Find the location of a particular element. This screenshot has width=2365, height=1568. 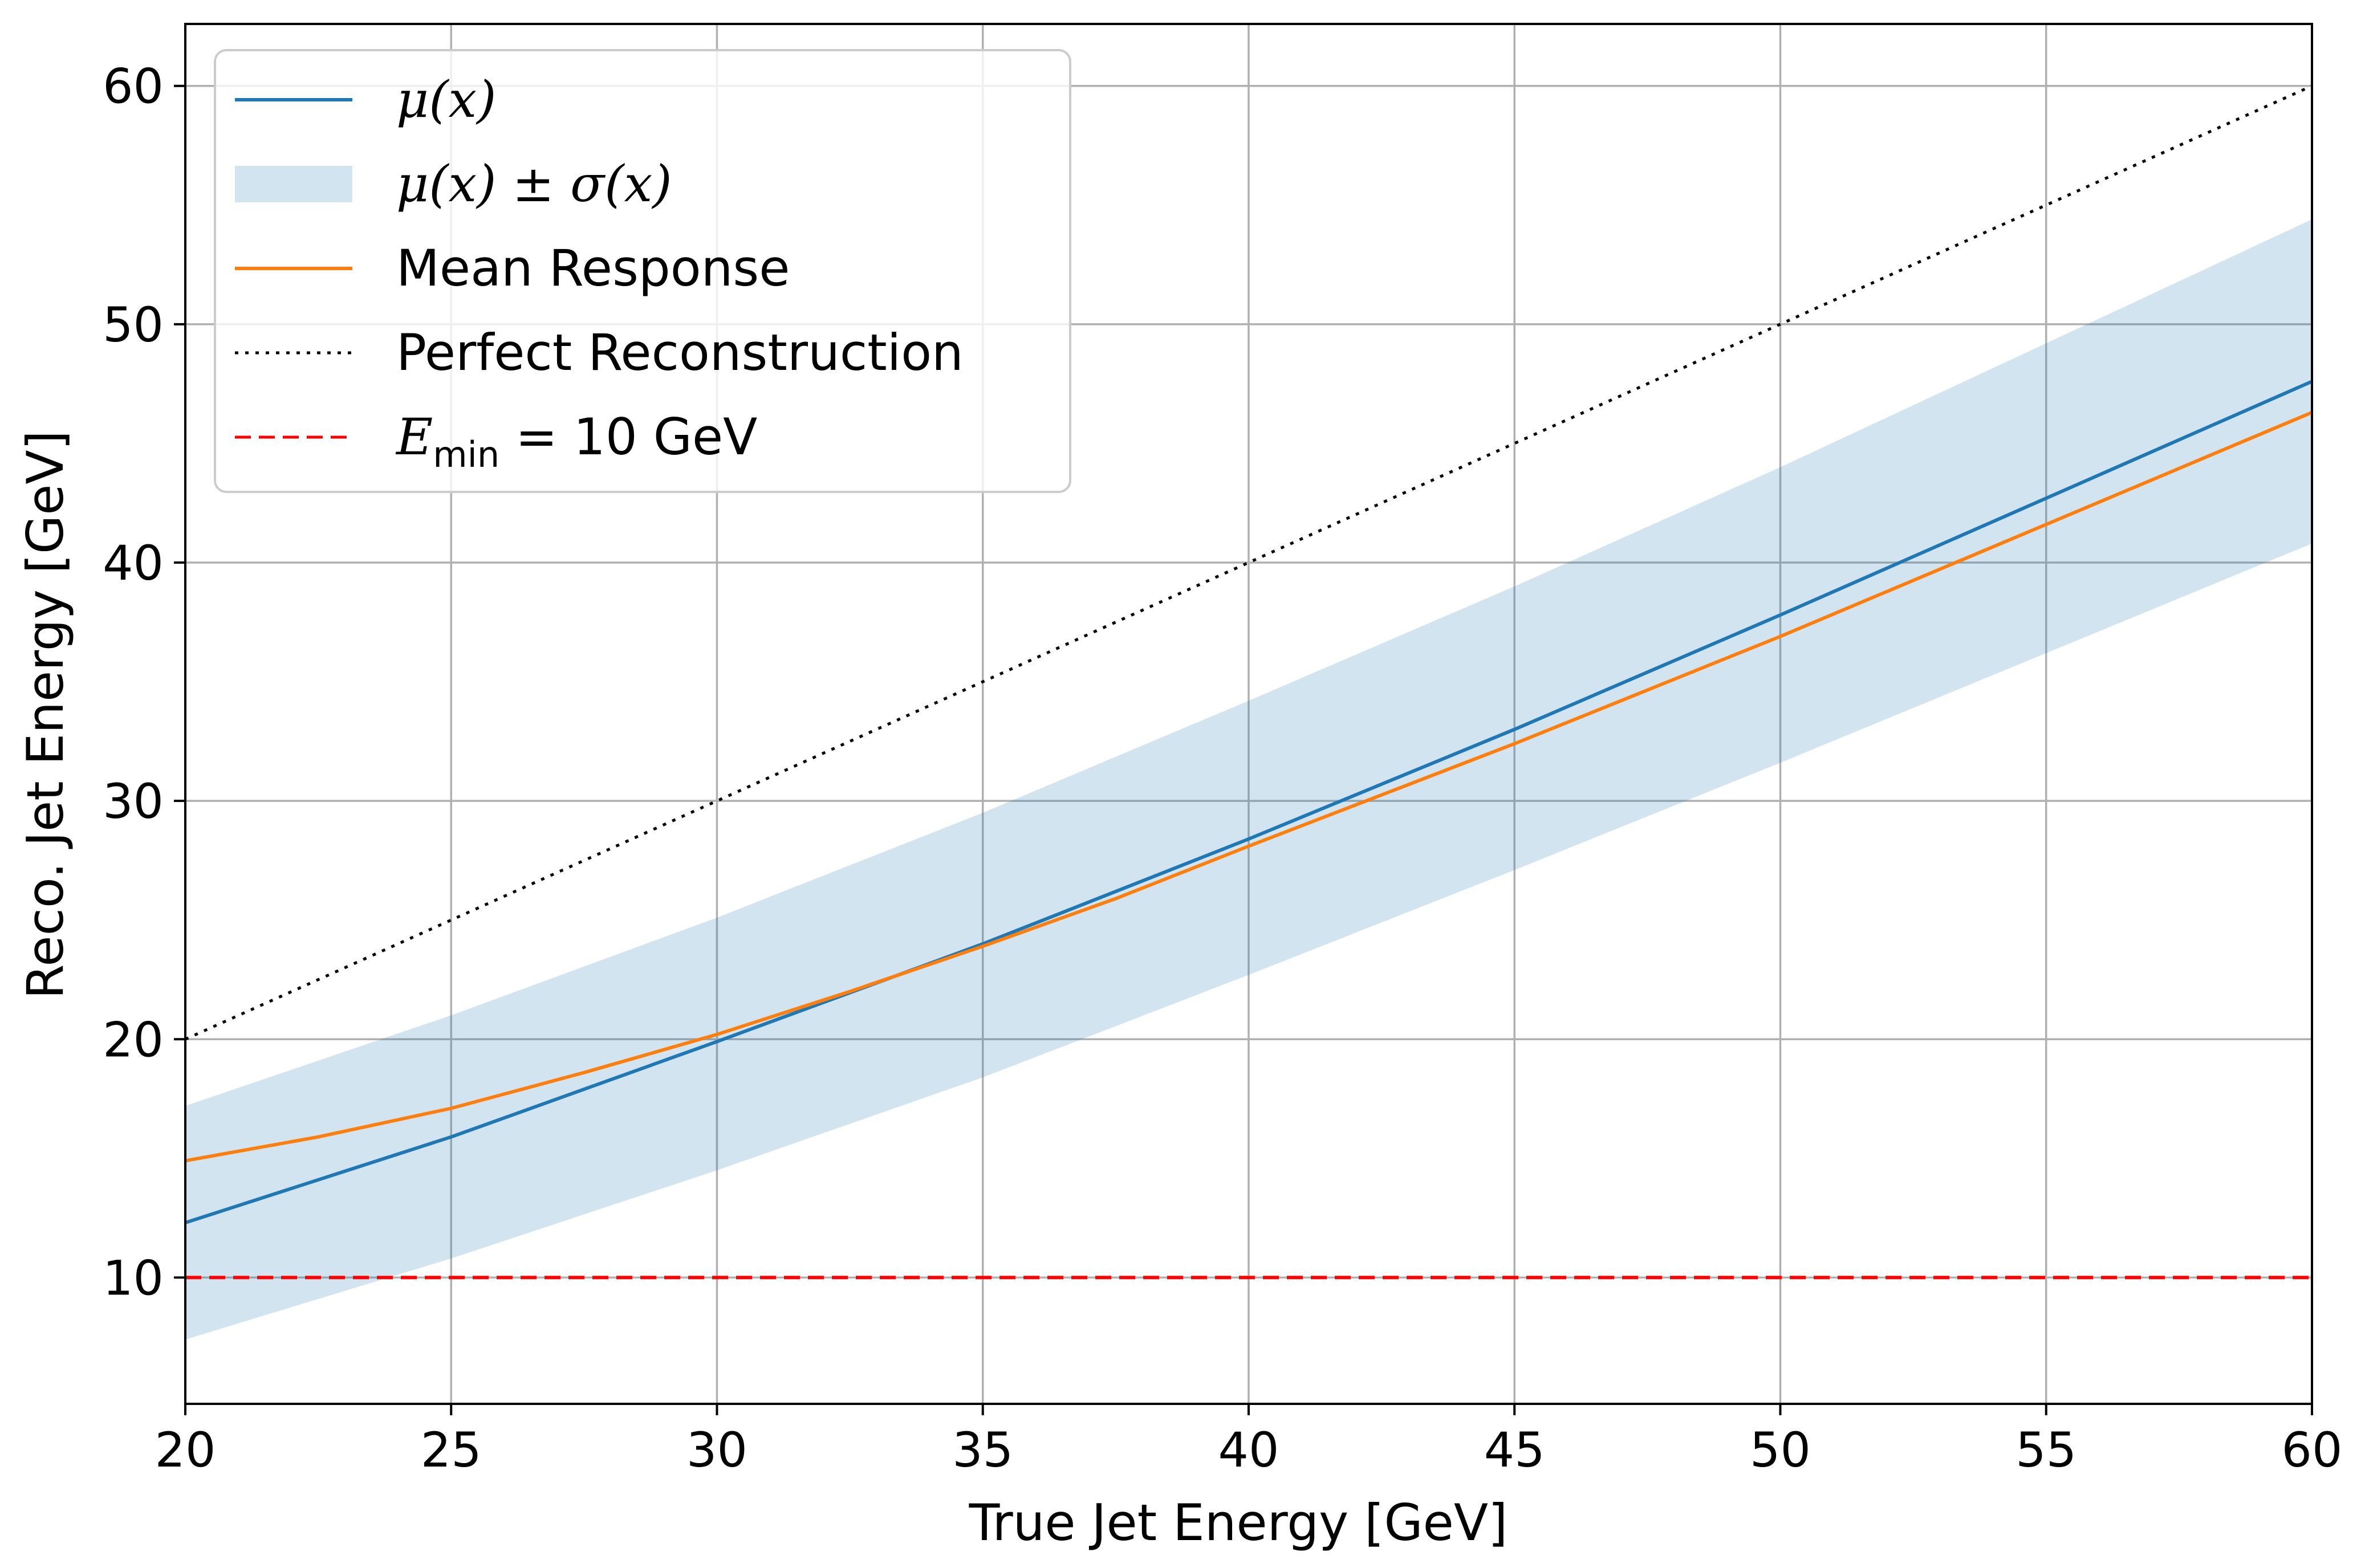

legend-label: μ(x) is located at coordinates (446, 99).